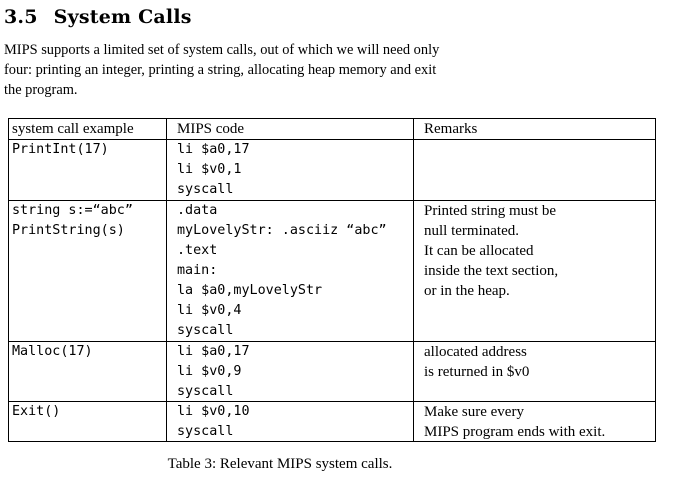 This screenshot has width=689, height=487. What do you see at coordinates (41, 90) in the screenshot?
I see `intro-line: the program.` at bounding box center [41, 90].